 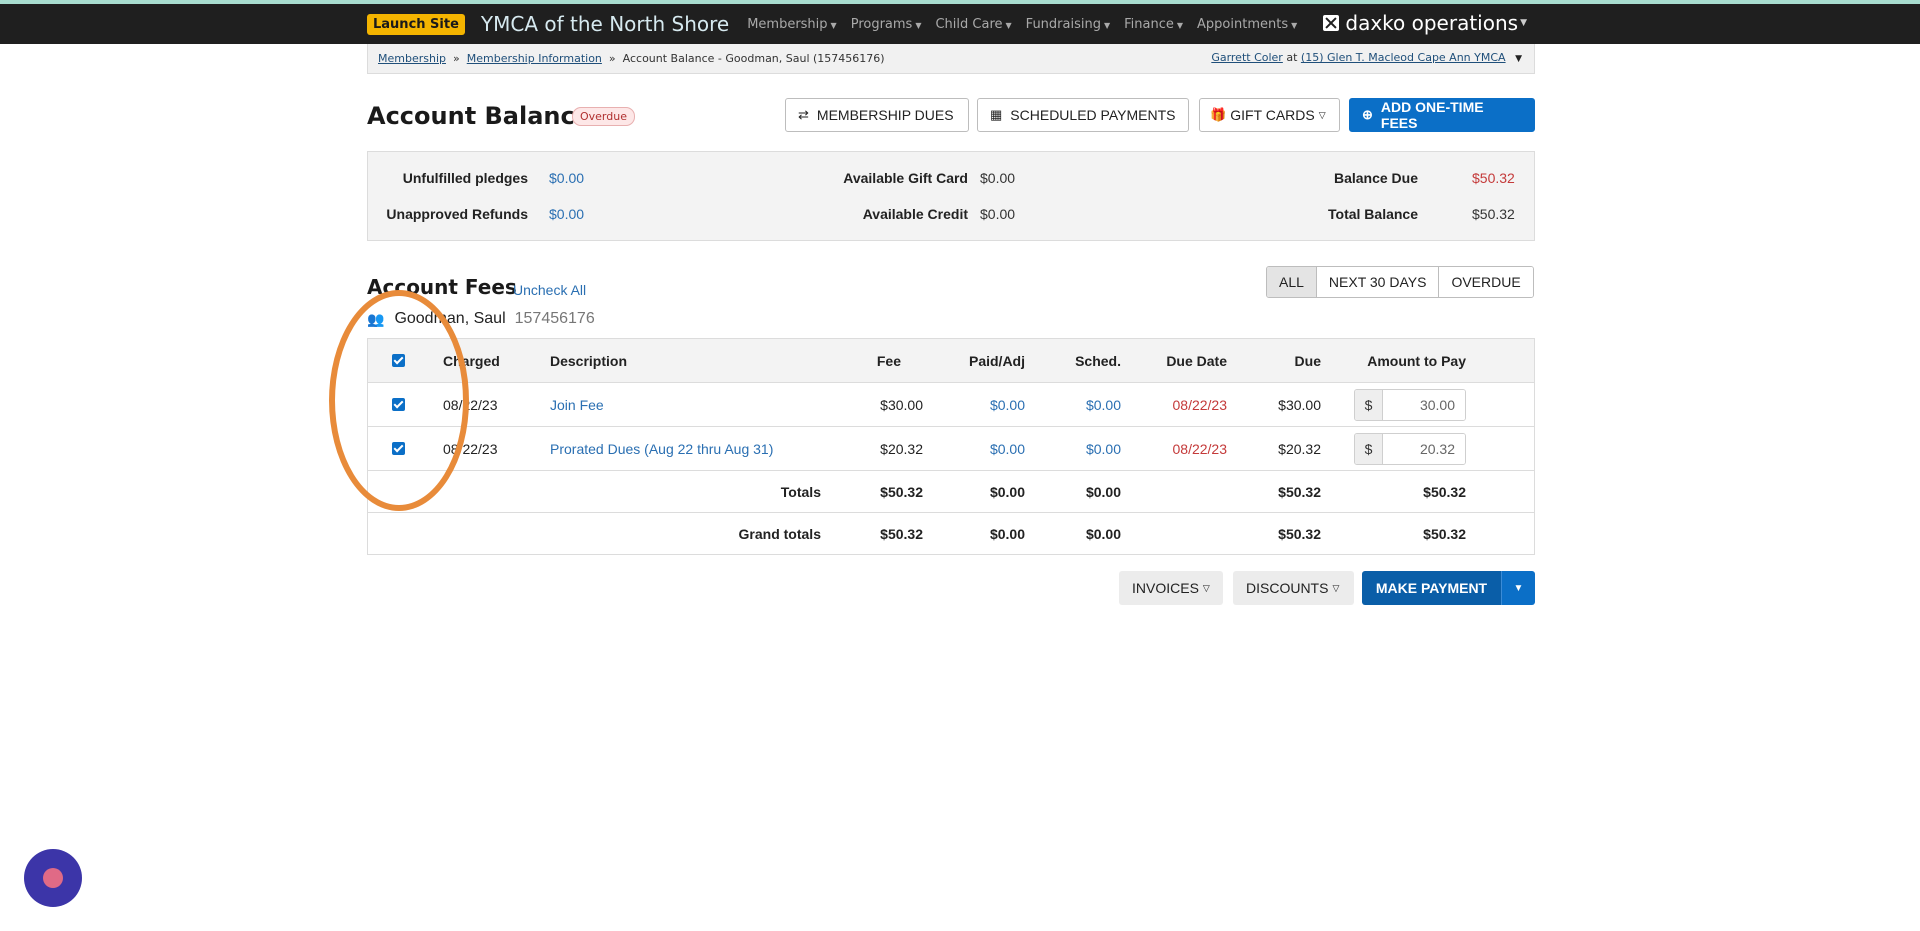 What do you see at coordinates (1083, 115) in the screenshot?
I see `scheduled-payments-button: ▦ SCHEDULED PAYMENTS` at bounding box center [1083, 115].